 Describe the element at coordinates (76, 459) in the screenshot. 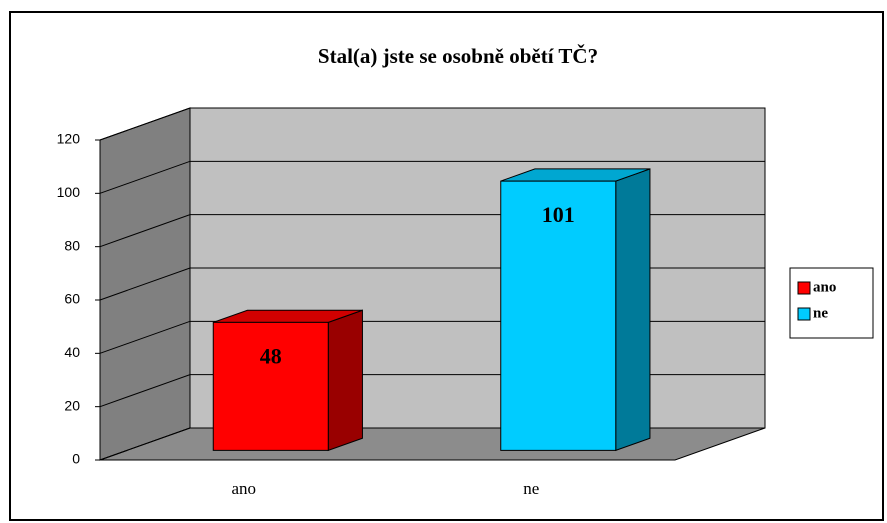

I see `y-tick-label: 0` at that location.